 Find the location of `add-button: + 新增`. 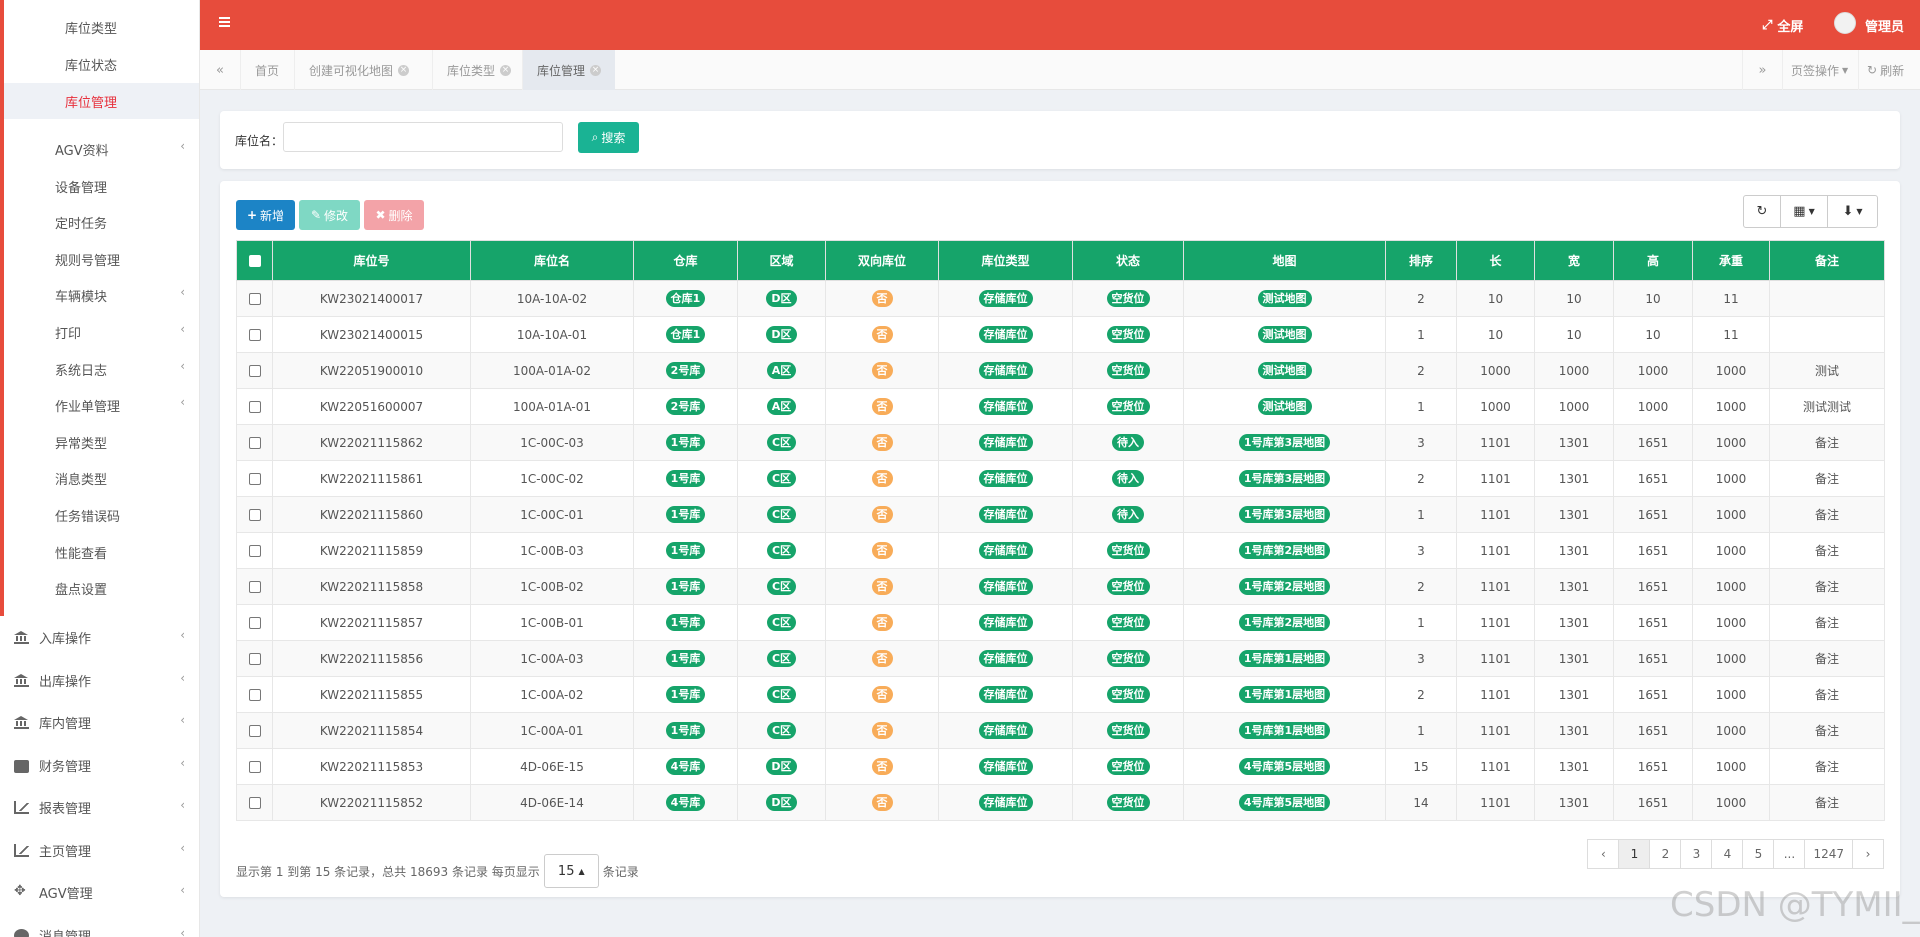

add-button: + 新增 is located at coordinates (265, 215).